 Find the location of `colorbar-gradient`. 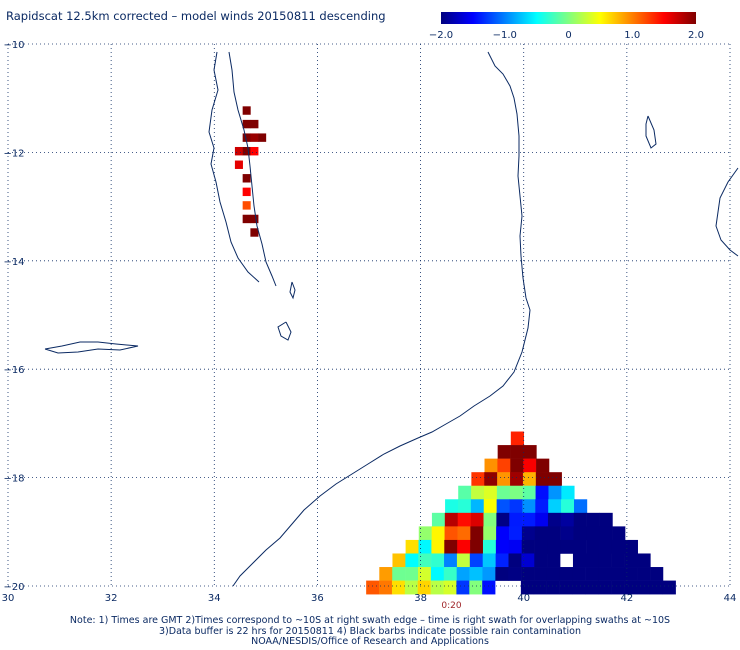

colorbar-gradient is located at coordinates (568, 18).